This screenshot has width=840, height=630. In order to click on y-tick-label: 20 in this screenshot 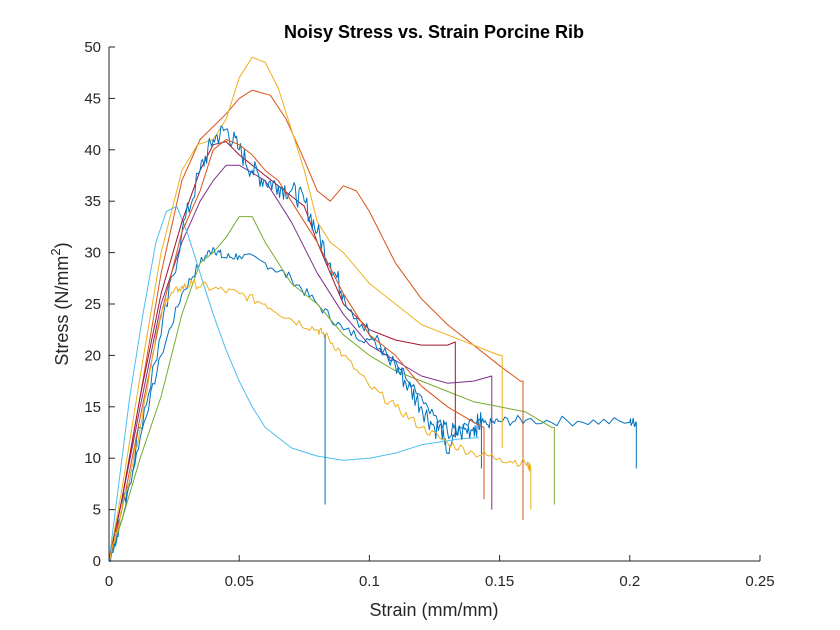, I will do `click(92, 355)`.